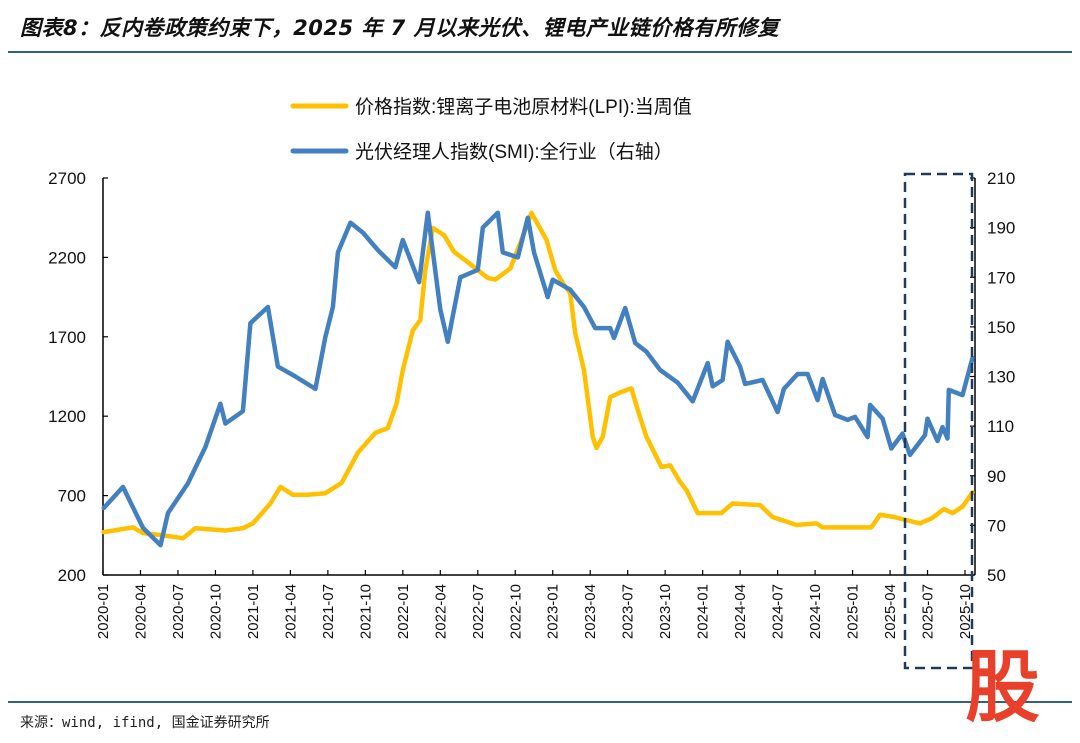  Describe the element at coordinates (1001, 277) in the screenshot. I see `y-right-tick-label: 170` at that location.